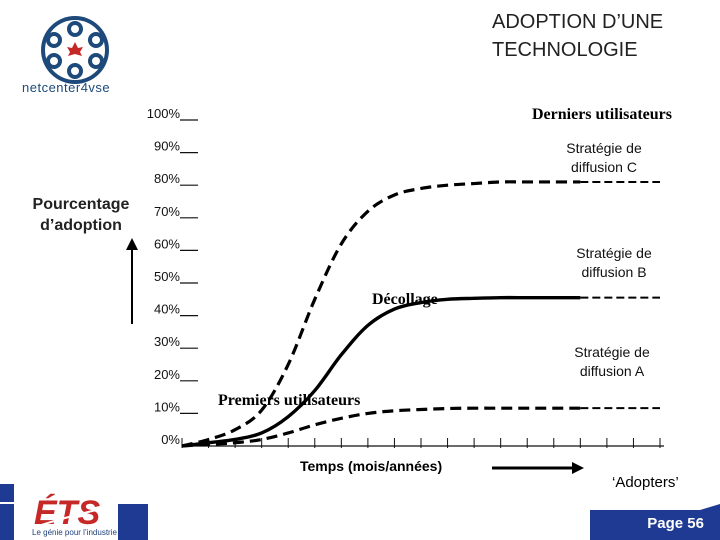 The image size is (720, 540). Describe the element at coordinates (538, 468) in the screenshot. I see `x-axis-arrow` at that location.